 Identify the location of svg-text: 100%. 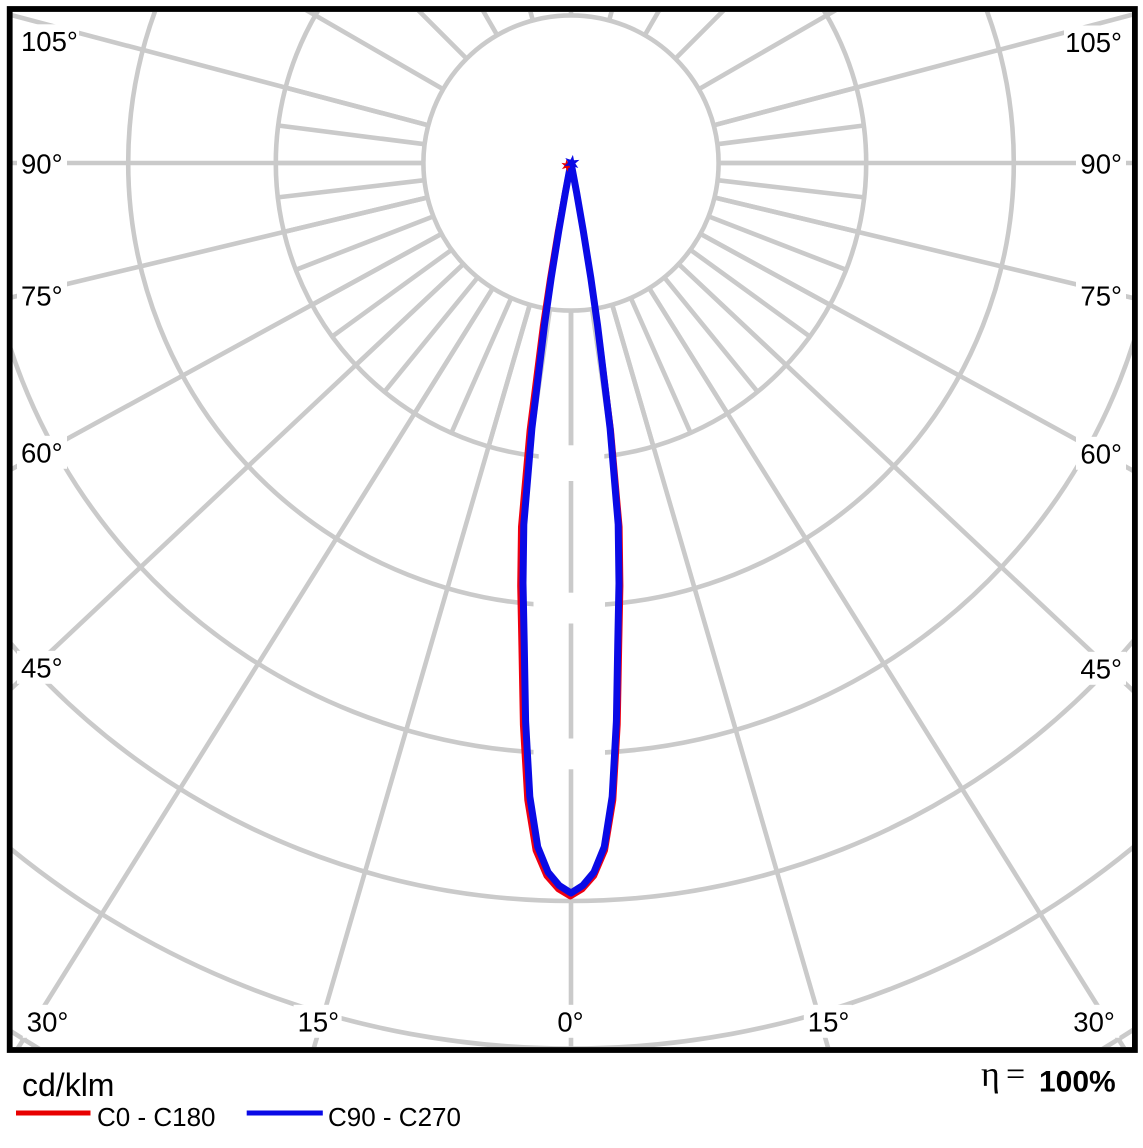
(1077, 1082).